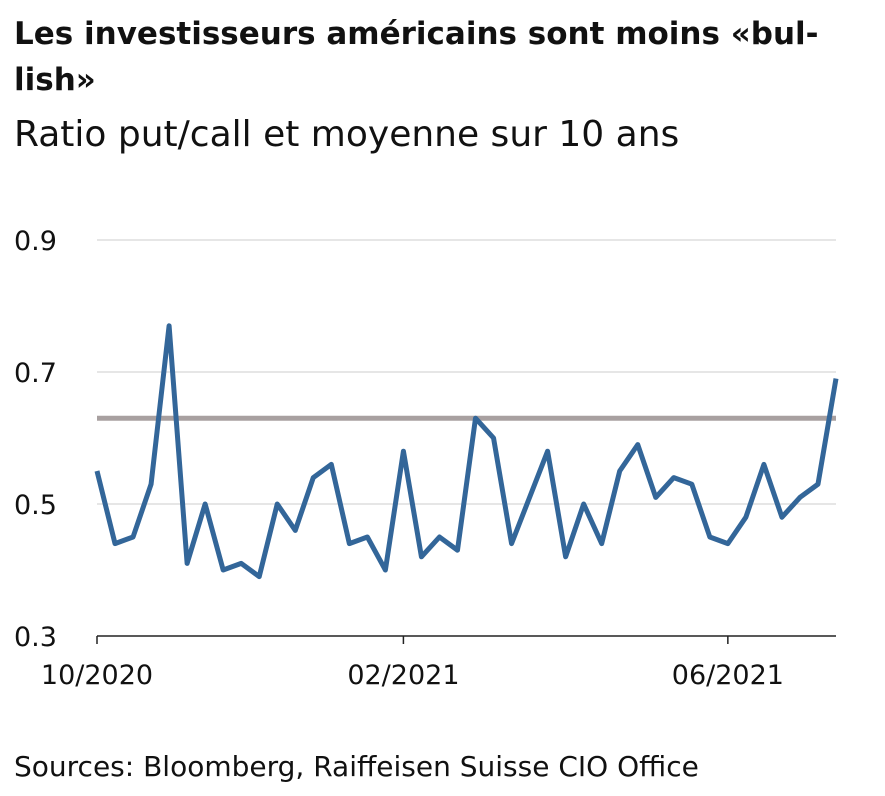  I want to click on y-tick-label: 0.9, so click(35, 241).